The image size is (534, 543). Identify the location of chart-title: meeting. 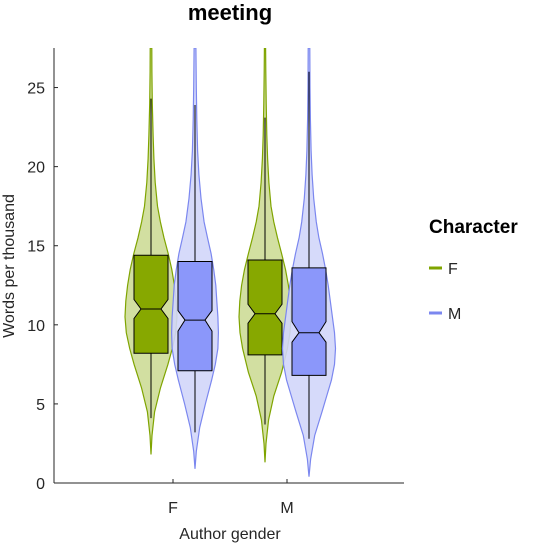
(230, 12).